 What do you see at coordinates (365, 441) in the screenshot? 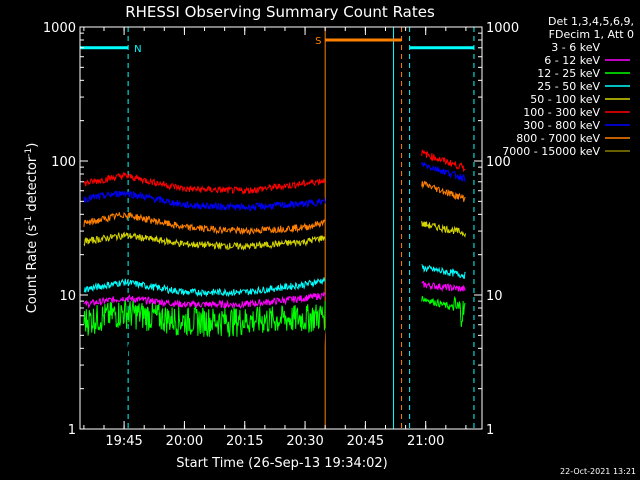
I see `x-tick-label-4: 20:45` at bounding box center [365, 441].